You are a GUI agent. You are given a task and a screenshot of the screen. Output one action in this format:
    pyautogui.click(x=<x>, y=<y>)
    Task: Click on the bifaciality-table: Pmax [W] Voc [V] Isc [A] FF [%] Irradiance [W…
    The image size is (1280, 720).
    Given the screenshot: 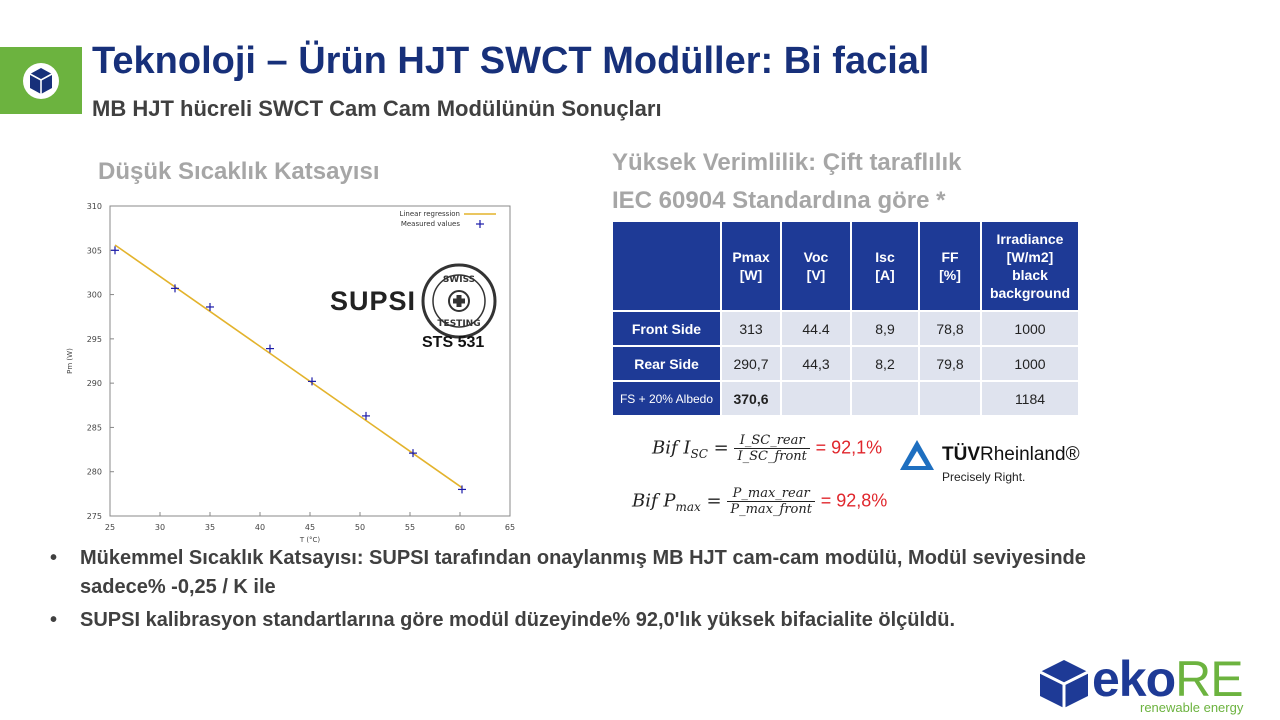 What is the action you would take?
    pyautogui.click(x=845, y=318)
    